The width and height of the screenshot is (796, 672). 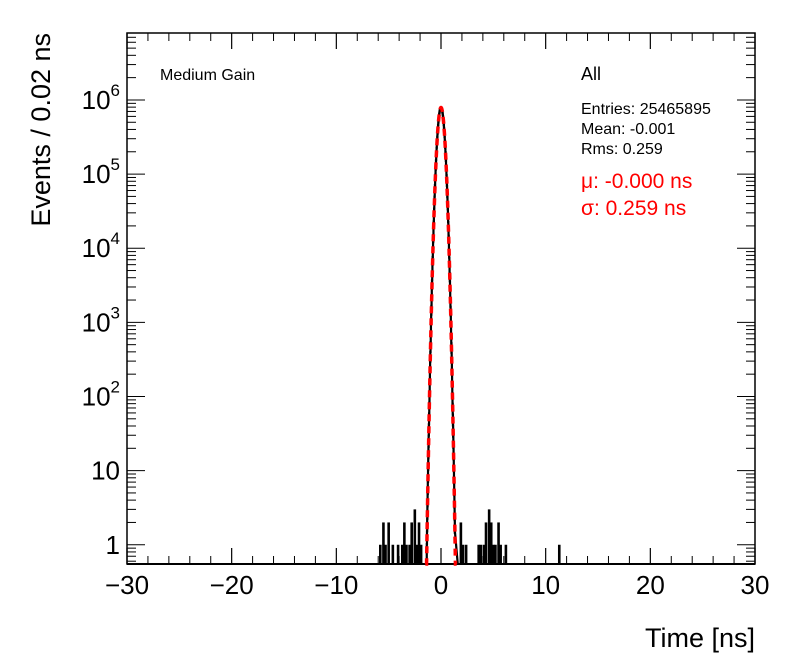 What do you see at coordinates (101, 172) in the screenshot?
I see `y-tick-label: 10⁵` at bounding box center [101, 172].